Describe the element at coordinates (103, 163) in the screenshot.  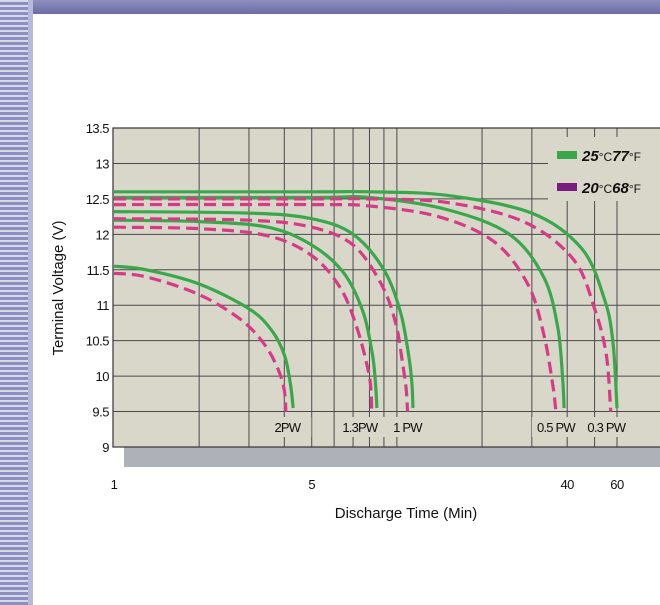
I see `y-tick-label: 13` at that location.